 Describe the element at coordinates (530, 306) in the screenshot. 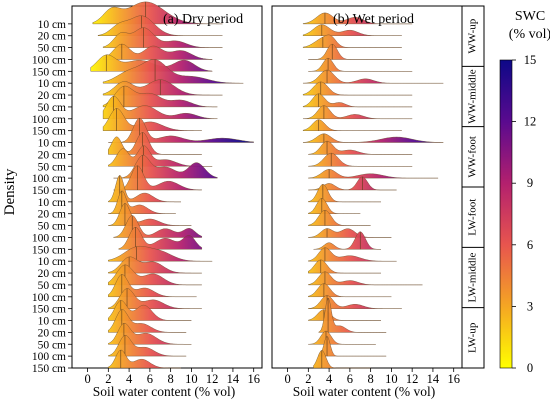

I see `colorbar-tick-label: 3` at that location.